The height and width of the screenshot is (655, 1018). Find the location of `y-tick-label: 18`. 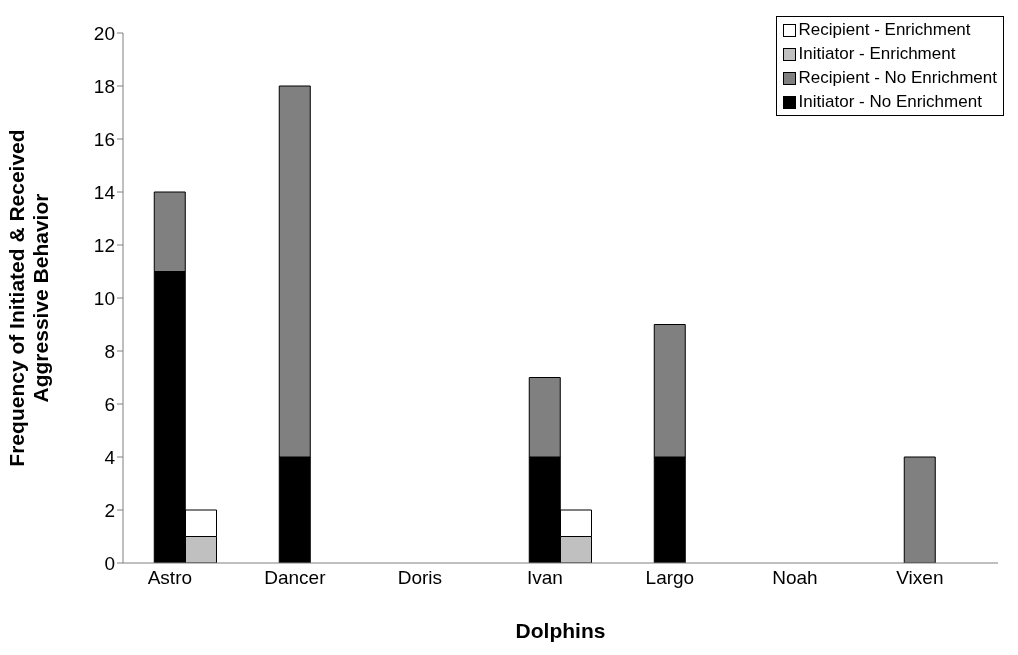

y-tick-label: 18 is located at coordinates (104, 86).